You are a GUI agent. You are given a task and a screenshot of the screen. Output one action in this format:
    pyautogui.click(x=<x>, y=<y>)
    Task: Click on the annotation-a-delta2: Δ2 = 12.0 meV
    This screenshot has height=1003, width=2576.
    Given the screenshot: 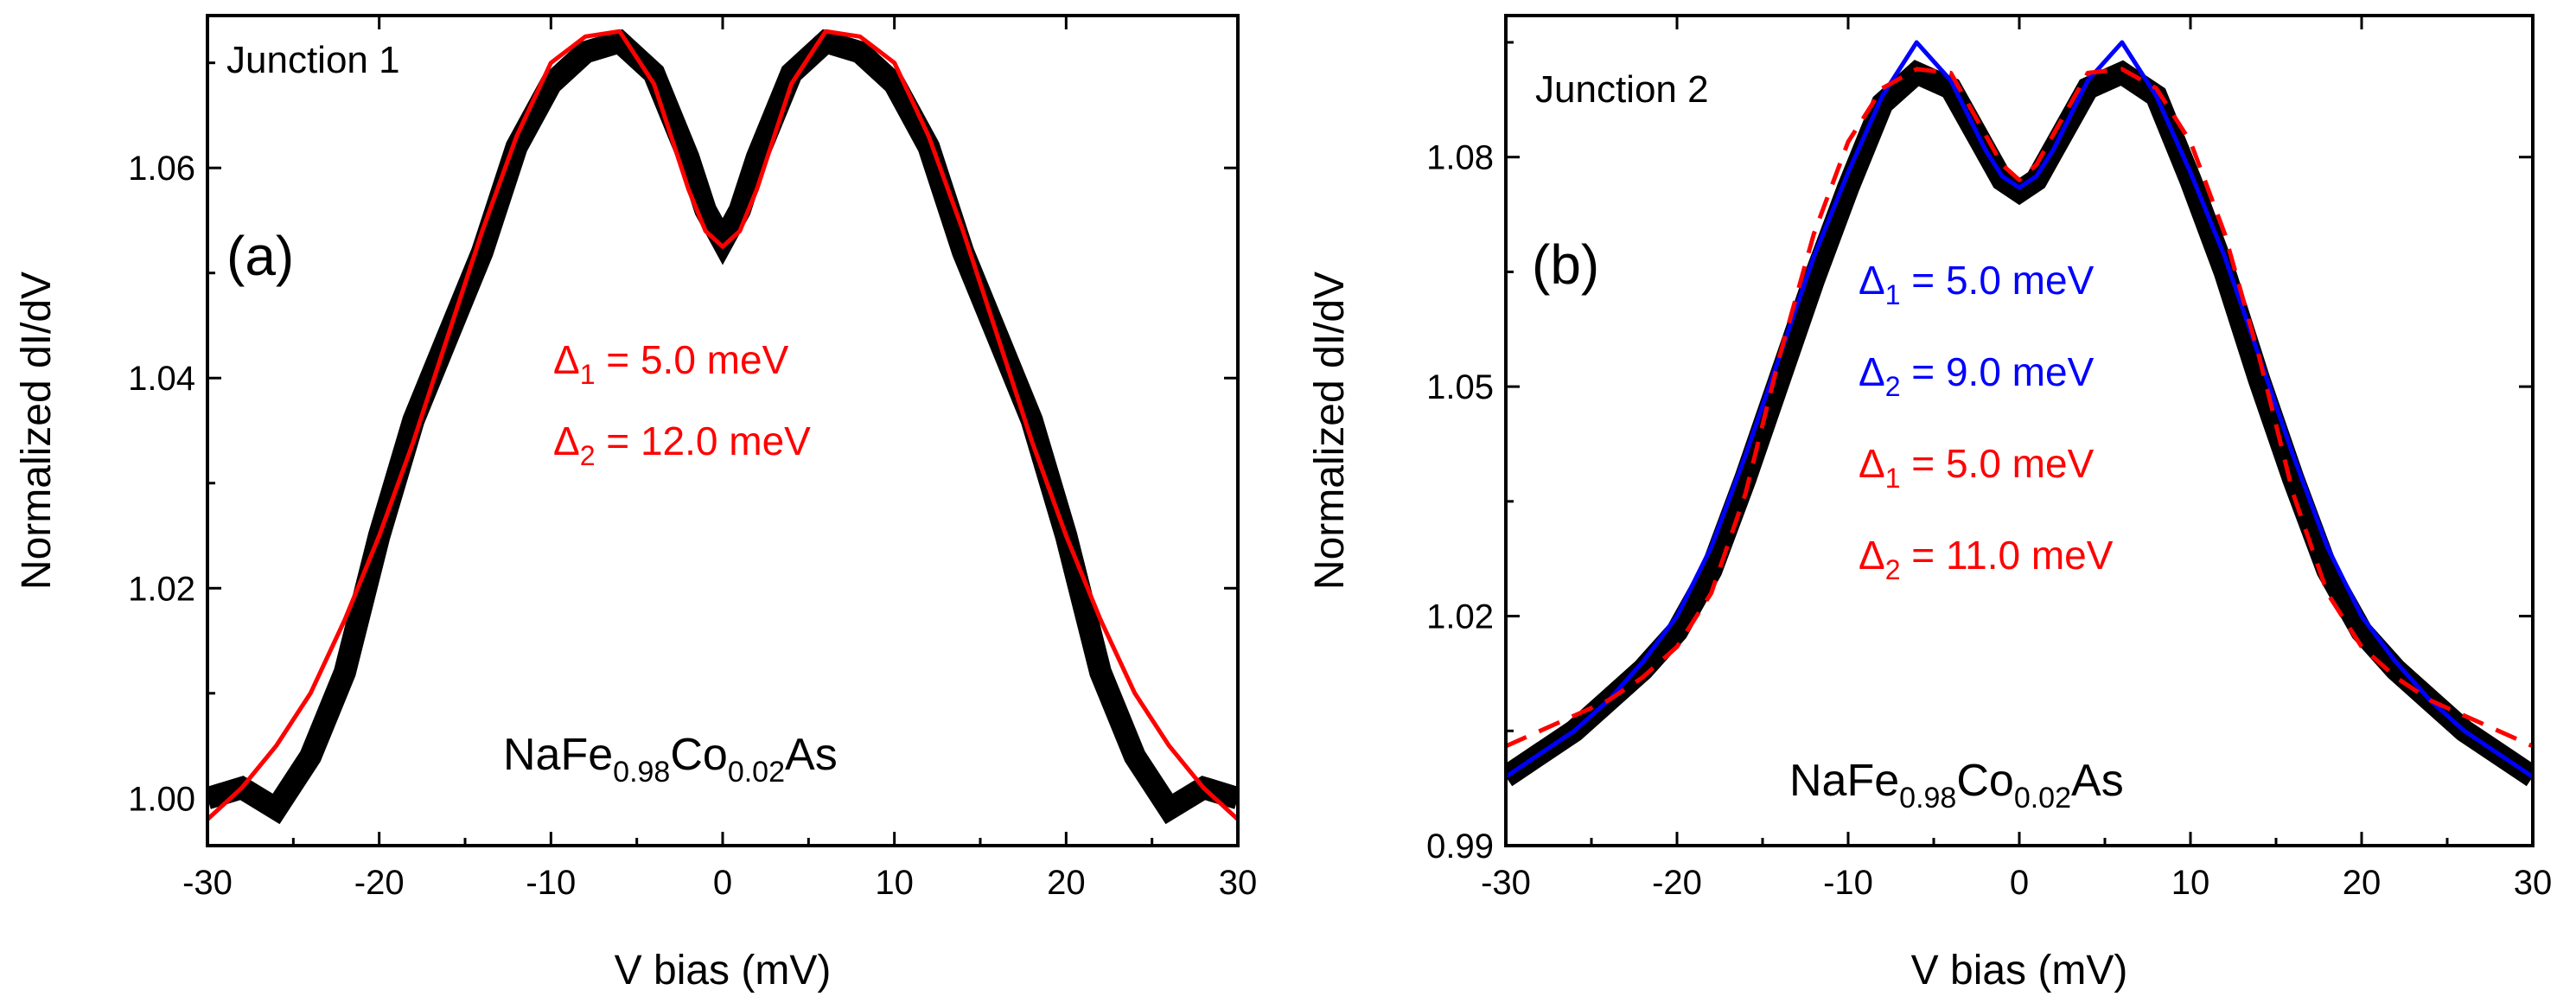 What is the action you would take?
    pyautogui.click(x=682, y=444)
    